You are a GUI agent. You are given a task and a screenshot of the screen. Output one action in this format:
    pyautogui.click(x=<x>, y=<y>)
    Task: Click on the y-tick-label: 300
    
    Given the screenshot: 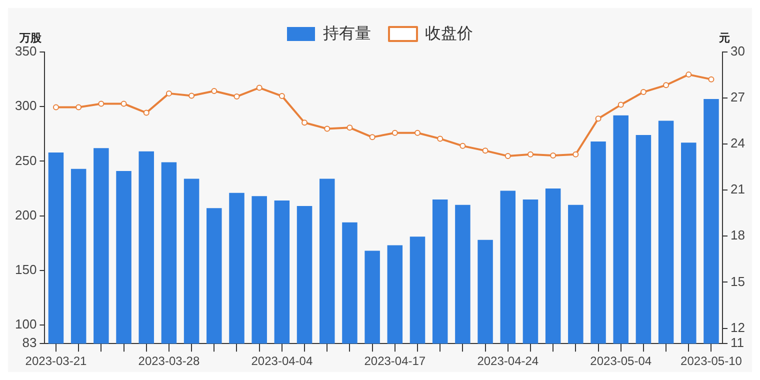 What is the action you would take?
    pyautogui.click(x=25, y=106)
    